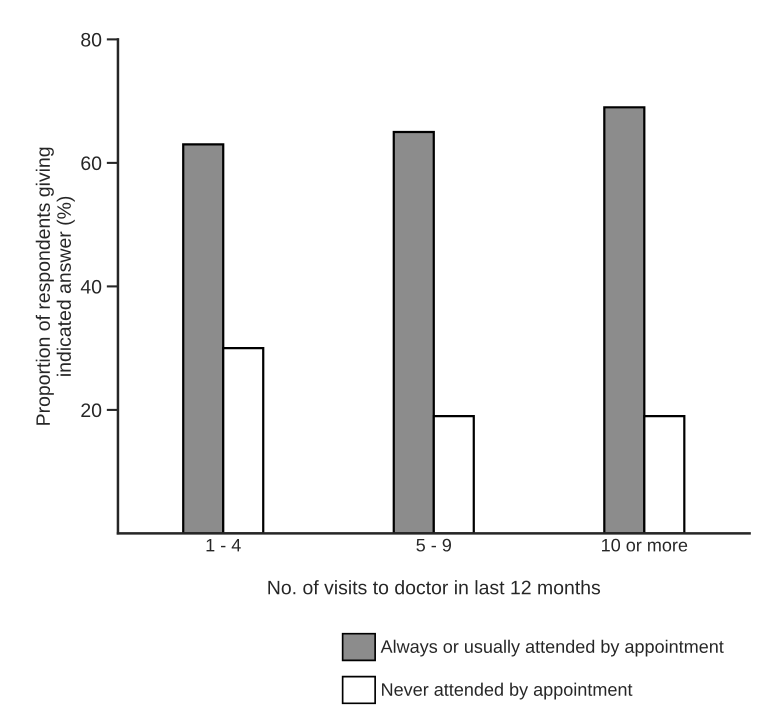 This screenshot has width=761, height=716. What do you see at coordinates (433, 545) in the screenshot?
I see `x-tick-label: 5 - 9` at bounding box center [433, 545].